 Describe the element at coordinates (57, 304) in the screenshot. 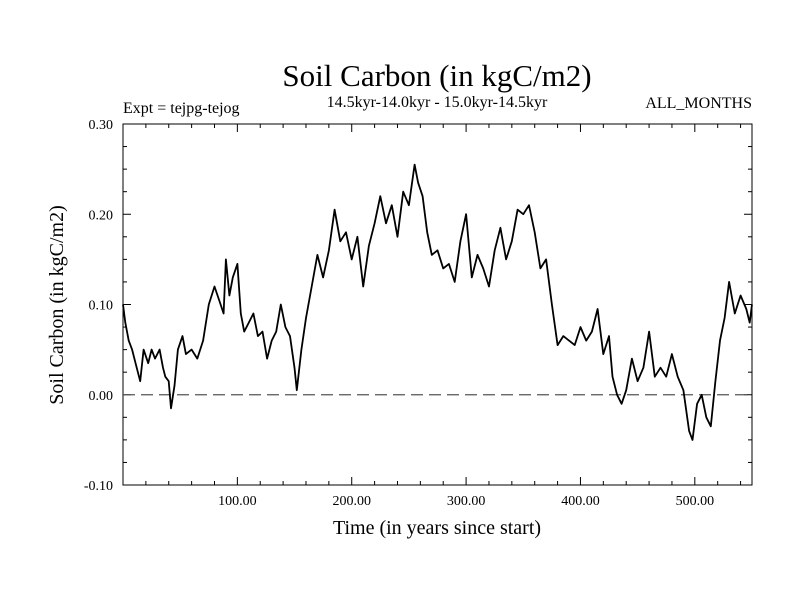

I see `y-axis-label: Soil Carbon (in kgC/m2)` at that location.